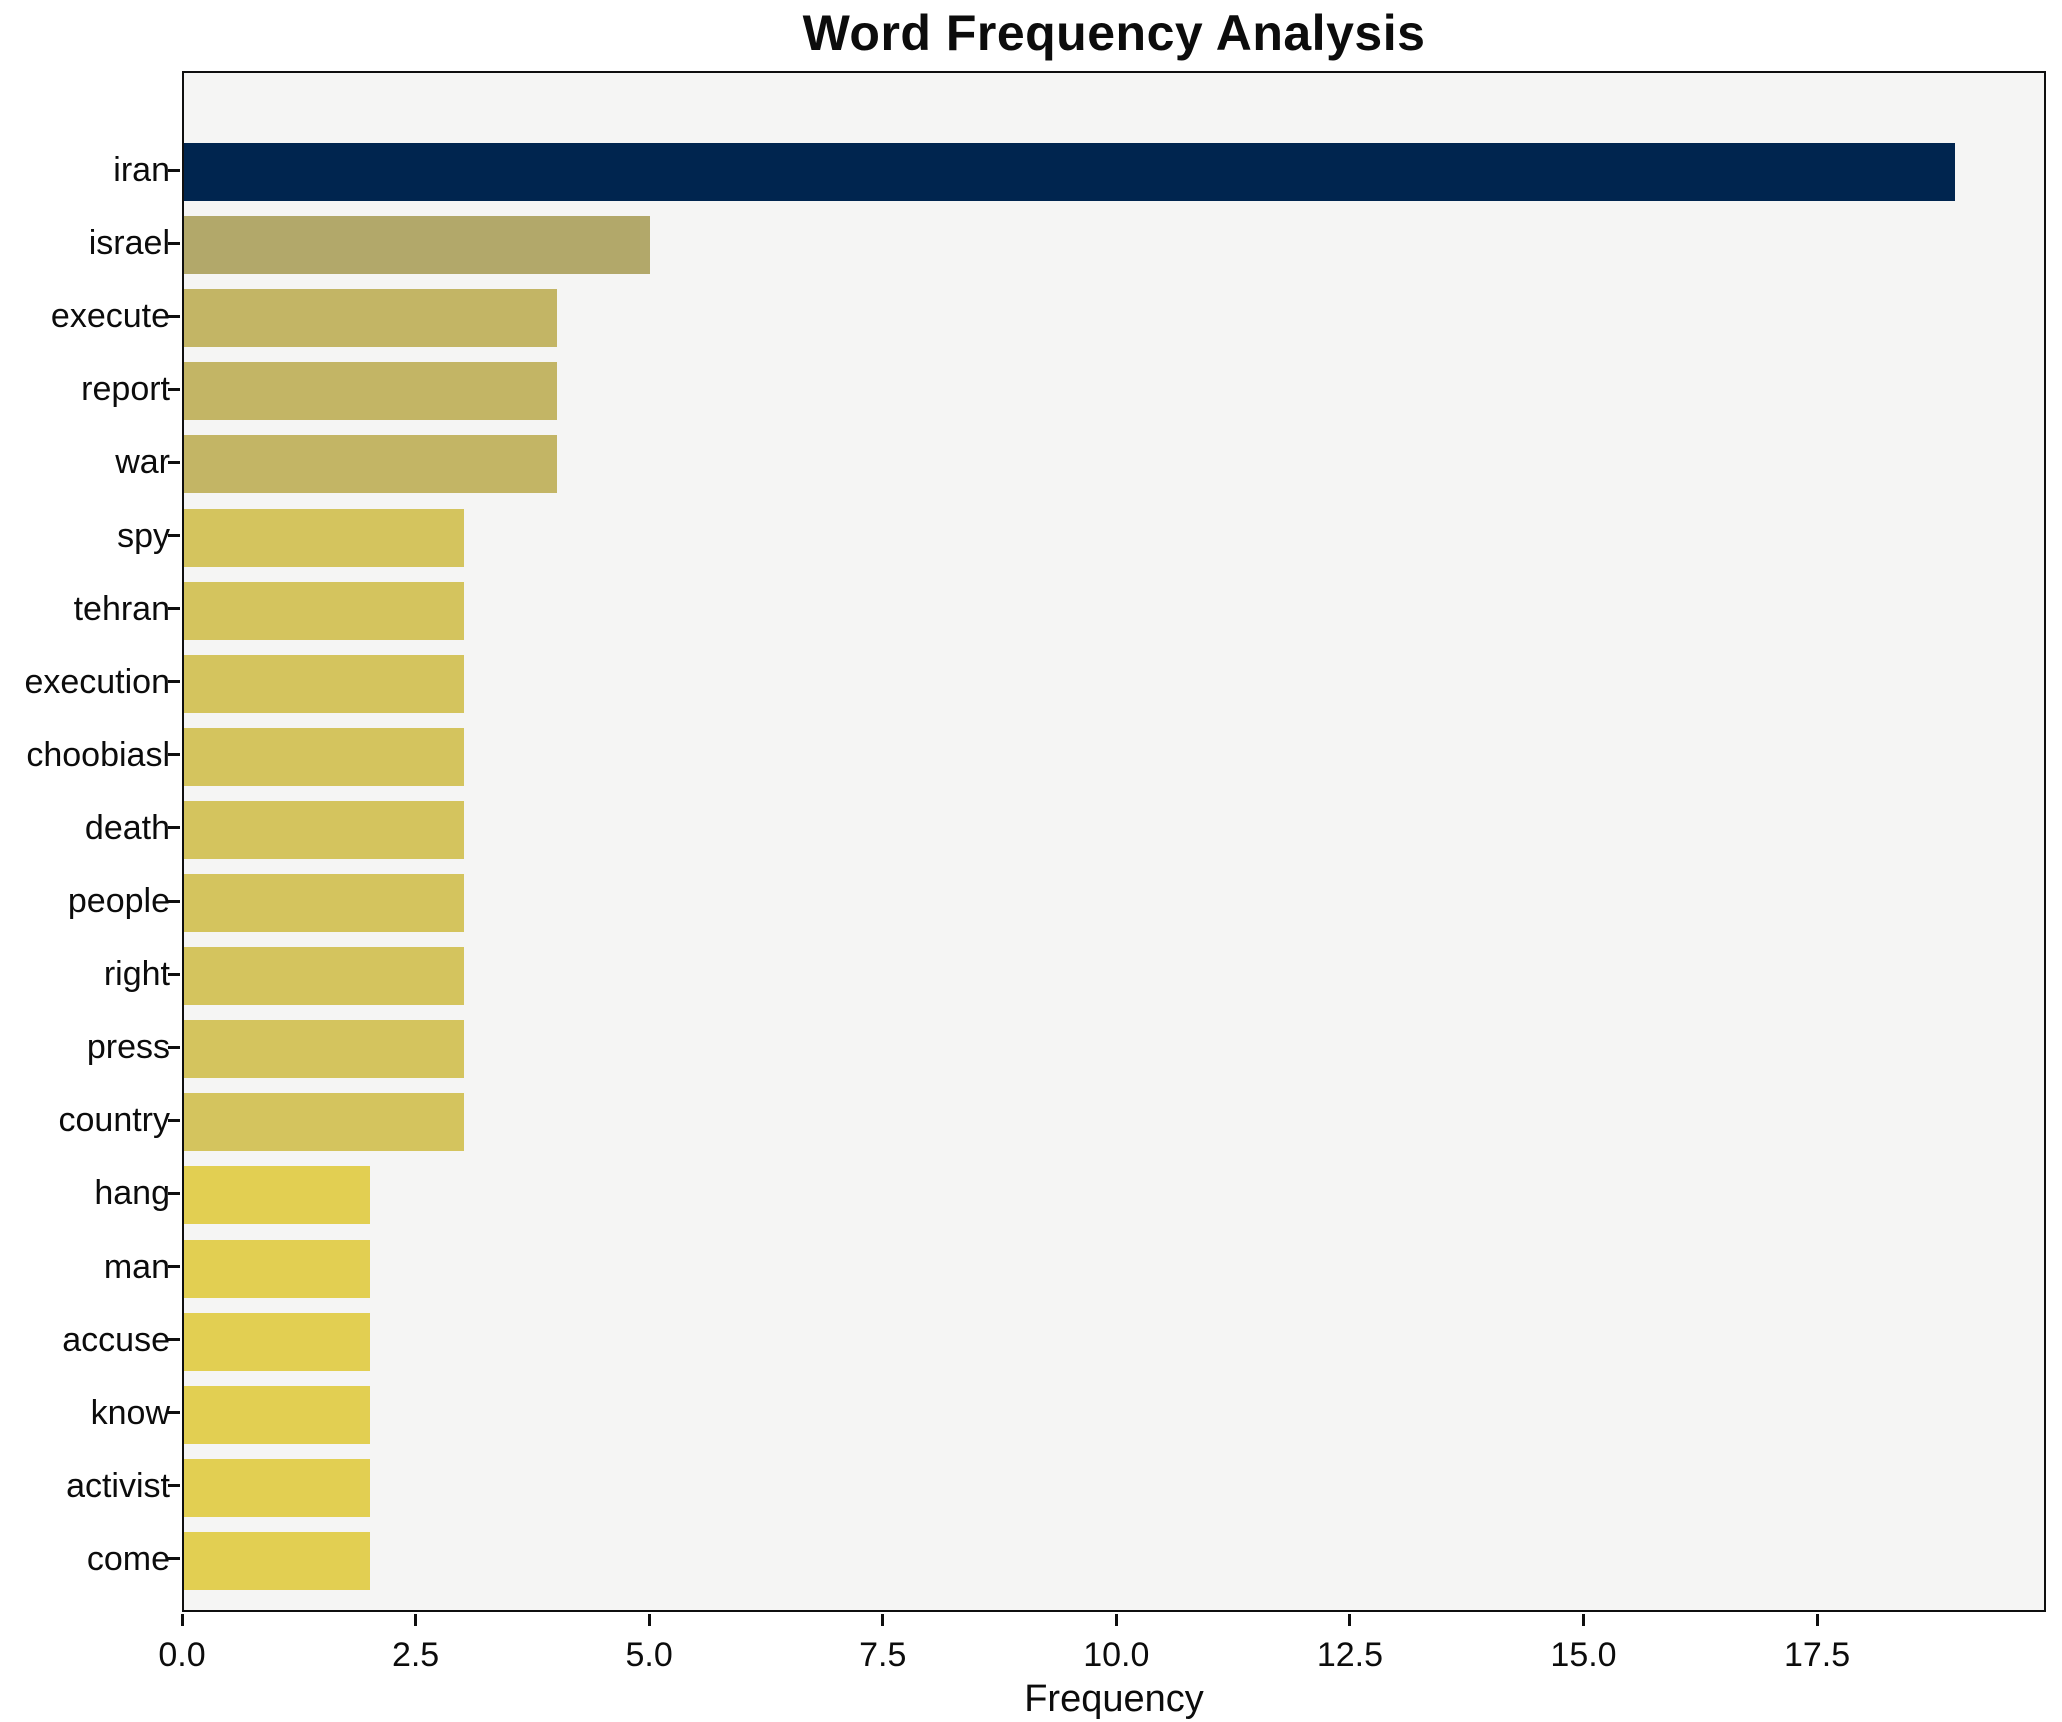 Image resolution: width=2062 pixels, height=1722 pixels. I want to click on x-tick-label-17.5: 17.5, so click(1817, 1655).